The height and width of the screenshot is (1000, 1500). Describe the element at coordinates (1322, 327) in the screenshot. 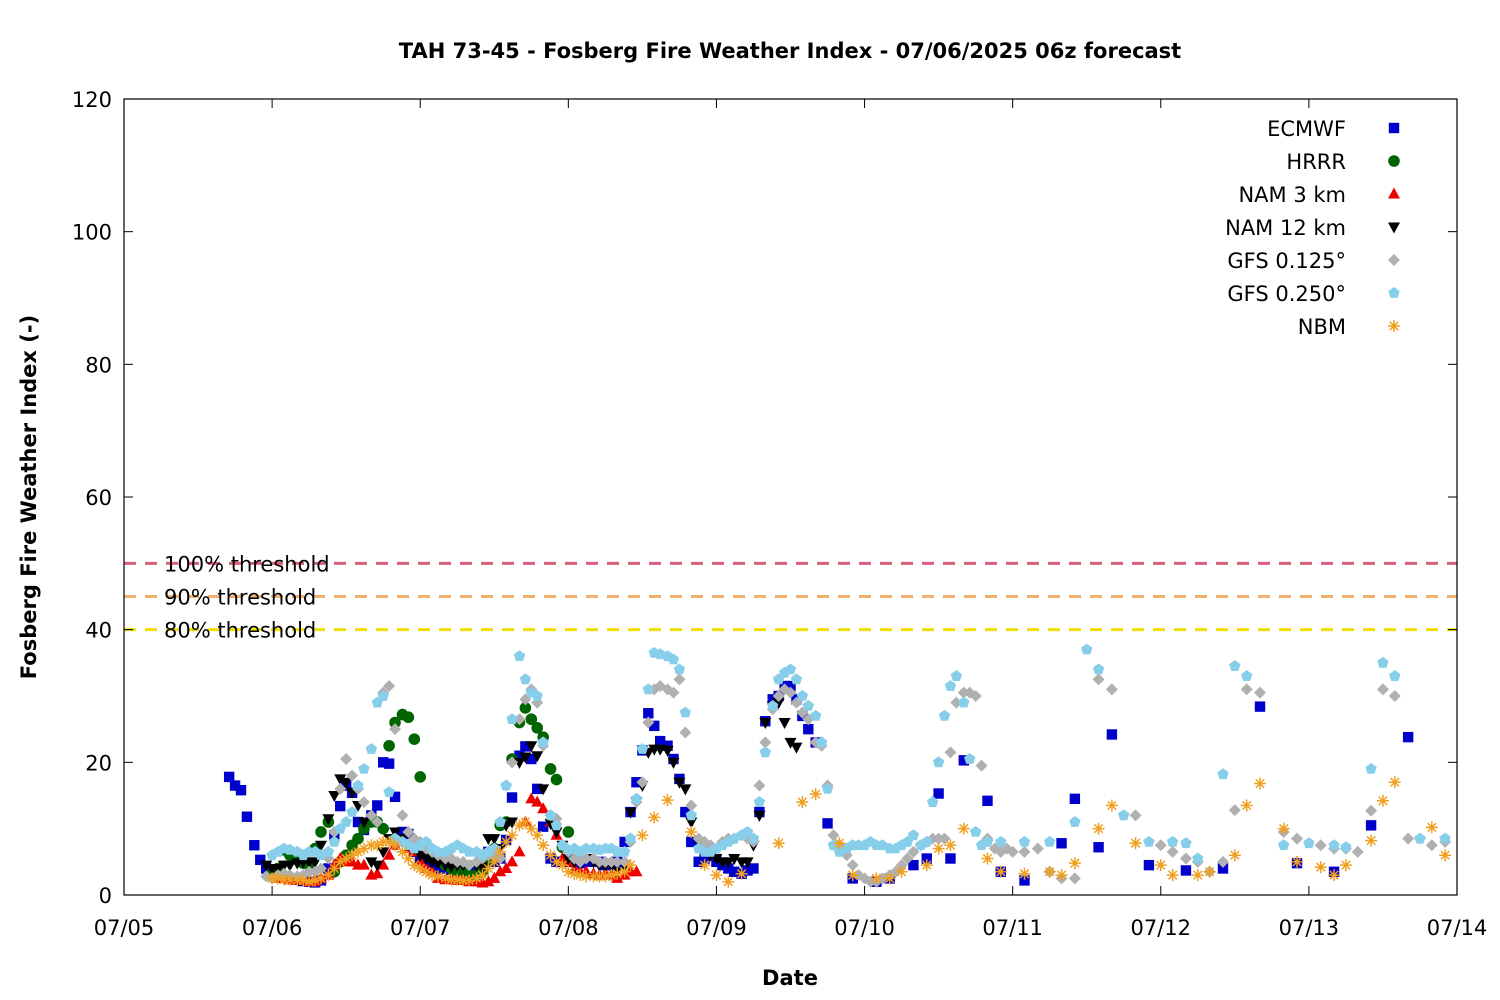

I see `legend-label: NBM` at that location.